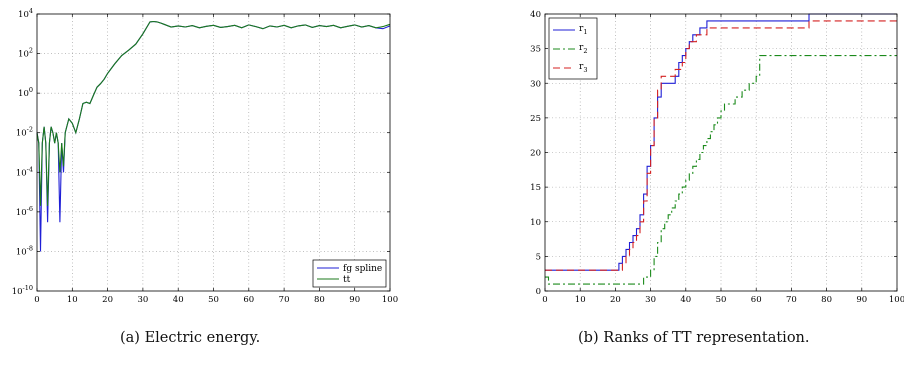 This screenshot has height=367, width=904. What do you see at coordinates (583, 30) in the screenshot?
I see `legend-label-r1: r1` at bounding box center [583, 30].